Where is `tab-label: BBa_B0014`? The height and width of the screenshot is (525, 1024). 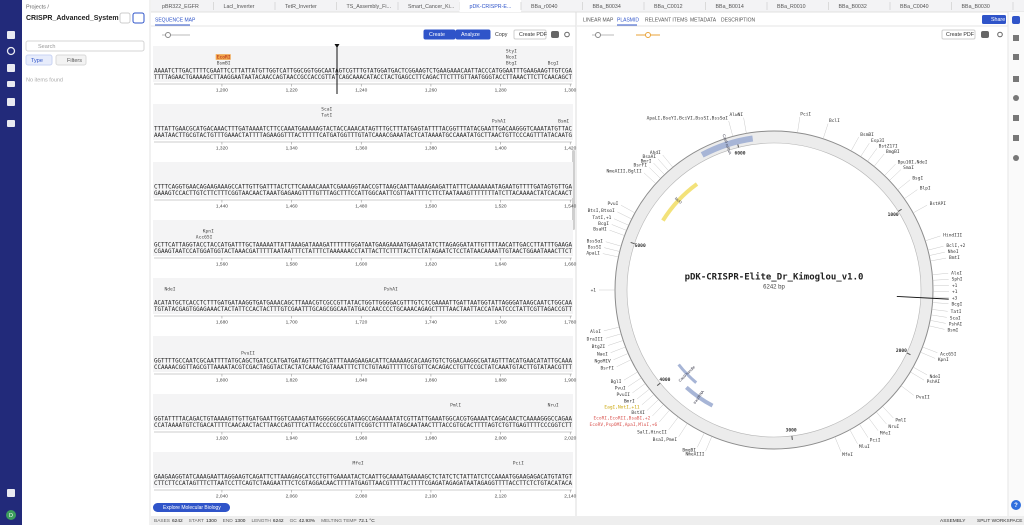 tab-label: BBa_B0014 is located at coordinates (730, 7).